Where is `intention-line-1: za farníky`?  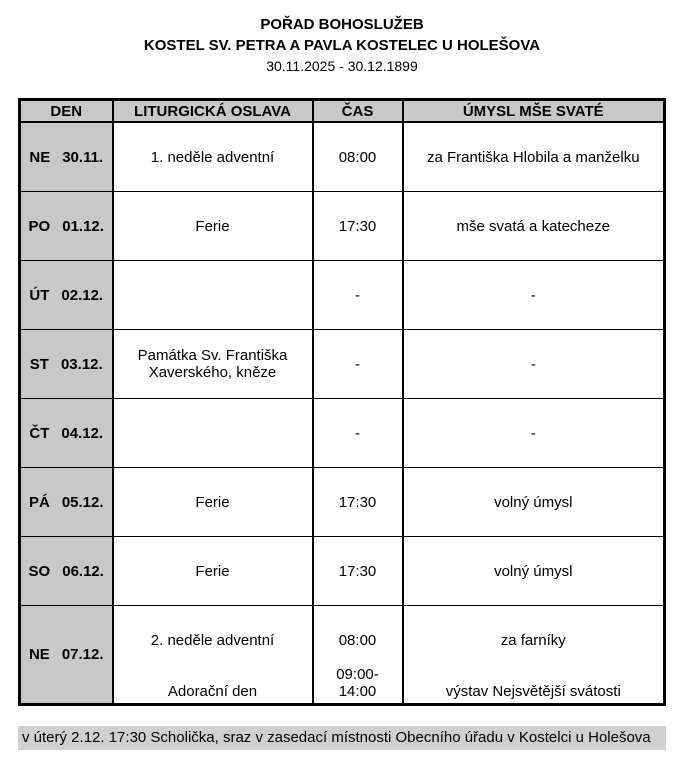
intention-line-1: za farníky is located at coordinates (533, 640).